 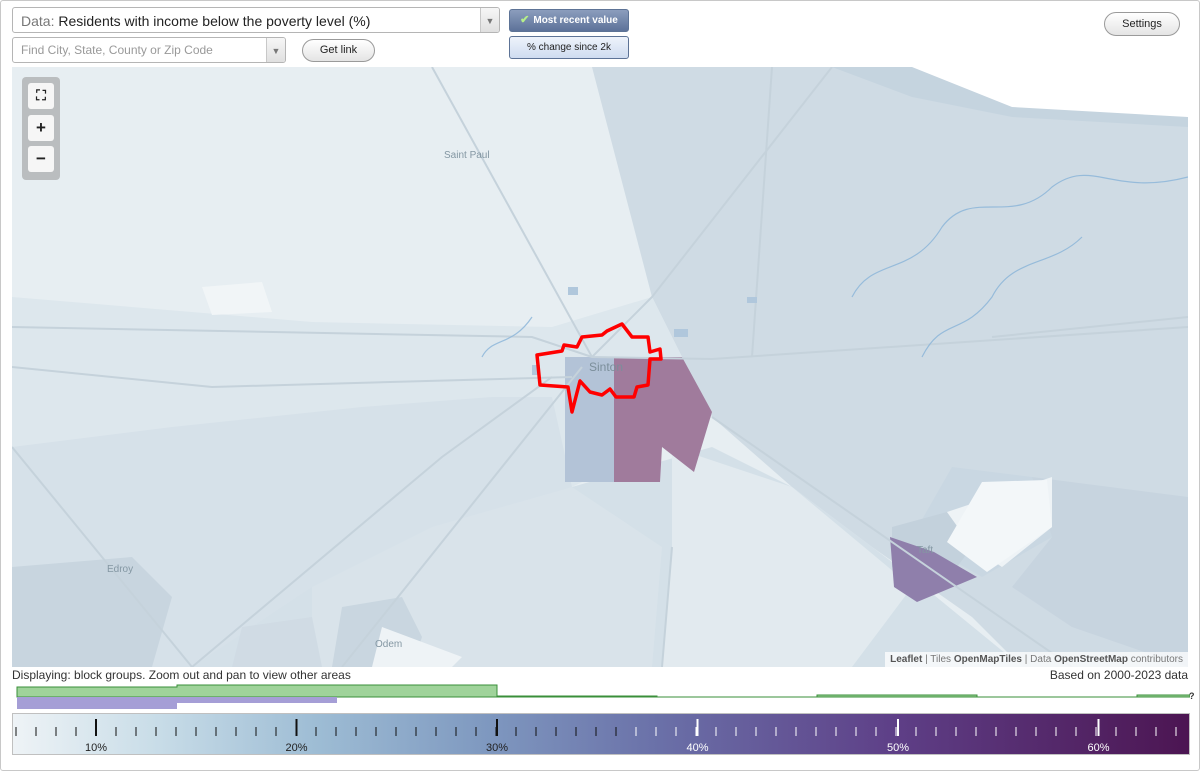 I want to click on data-prefix: | Data, so click(x=1038, y=659).